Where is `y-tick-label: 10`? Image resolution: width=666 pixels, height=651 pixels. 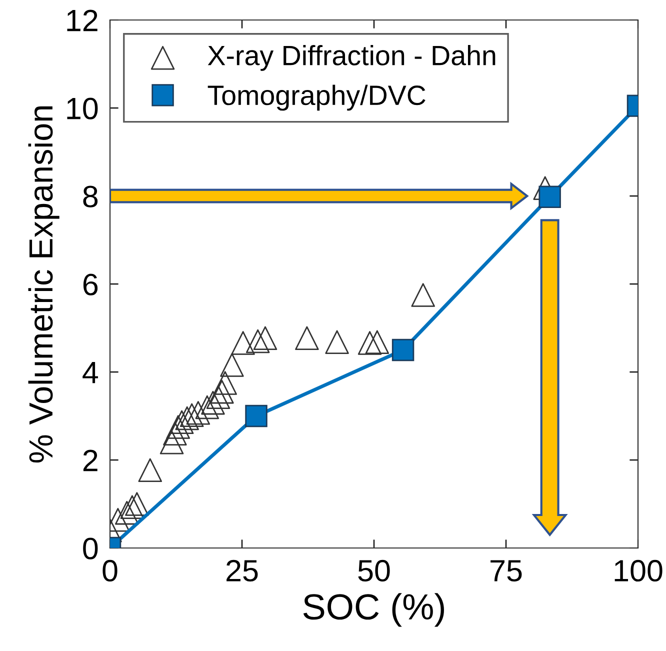 y-tick-label: 10 is located at coordinates (82, 109).